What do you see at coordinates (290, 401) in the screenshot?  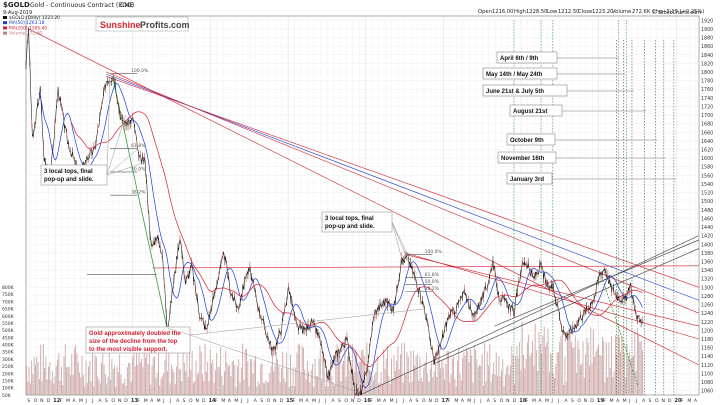 I see `x-tick-label: 15` at bounding box center [290, 401].